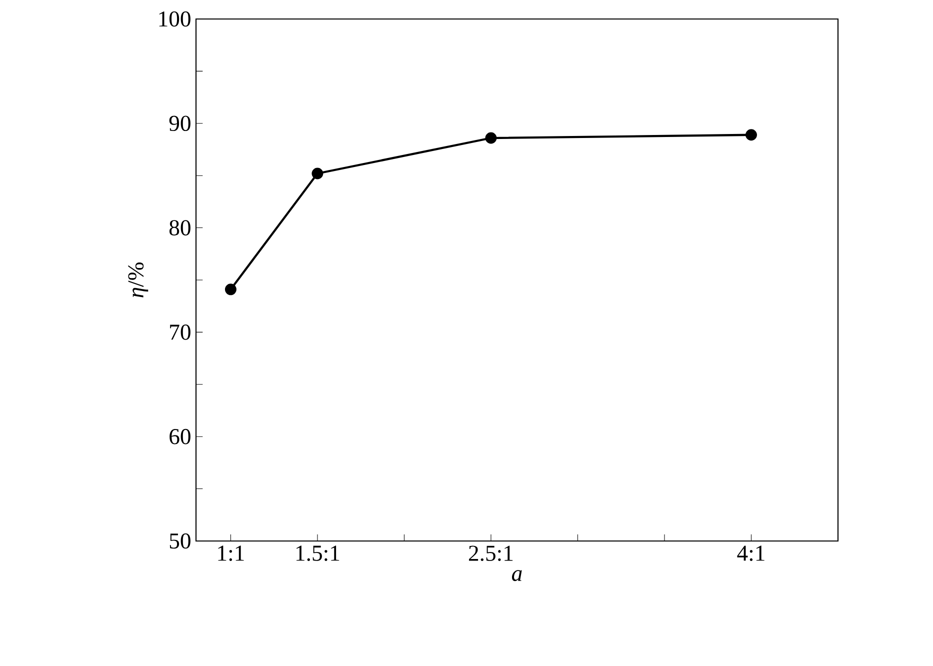  I want to click on x-axis-title: a, so click(517, 576).